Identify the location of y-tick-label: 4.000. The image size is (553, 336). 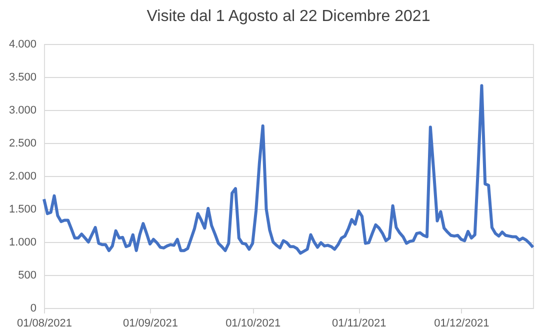
(22, 44).